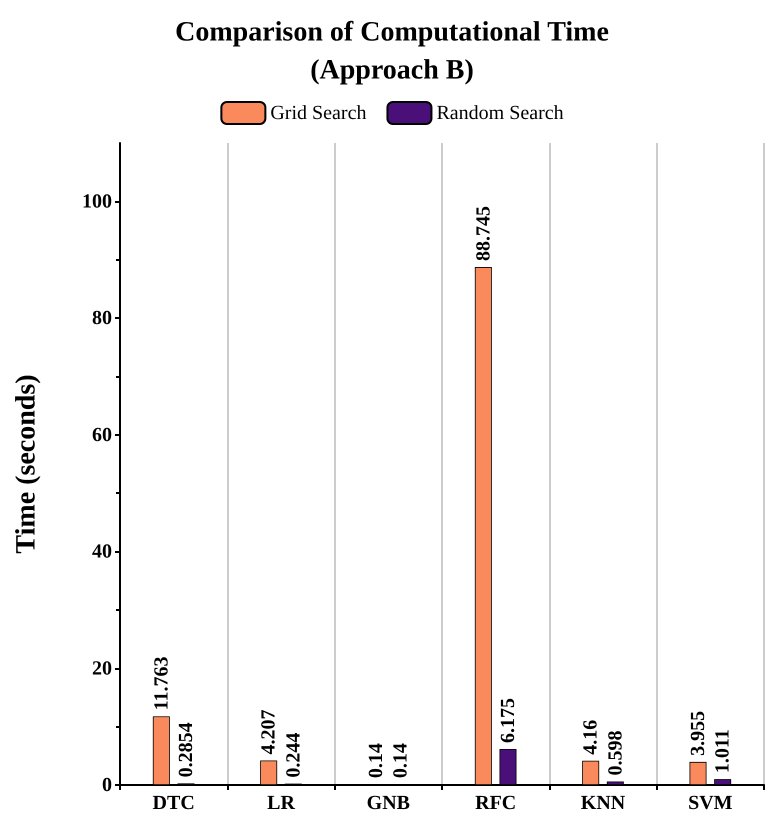  What do you see at coordinates (107, 785) in the screenshot?
I see `y-tick-label: 0` at bounding box center [107, 785].